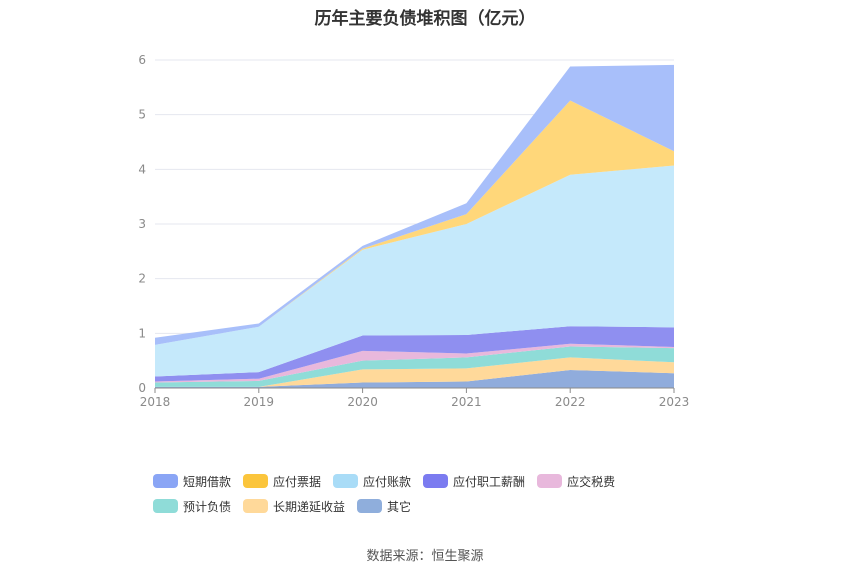 This screenshot has height=575, width=850. Describe the element at coordinates (362, 402) in the screenshot. I see `x-tick-label: 2020` at that location.